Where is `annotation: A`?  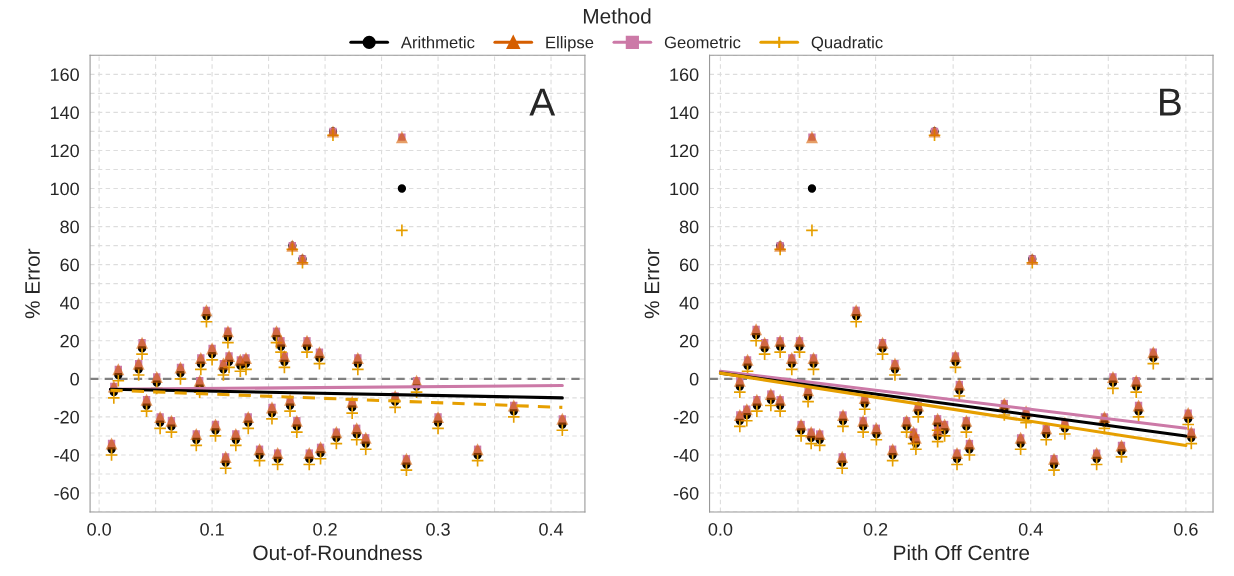 annotation: A is located at coordinates (542, 102).